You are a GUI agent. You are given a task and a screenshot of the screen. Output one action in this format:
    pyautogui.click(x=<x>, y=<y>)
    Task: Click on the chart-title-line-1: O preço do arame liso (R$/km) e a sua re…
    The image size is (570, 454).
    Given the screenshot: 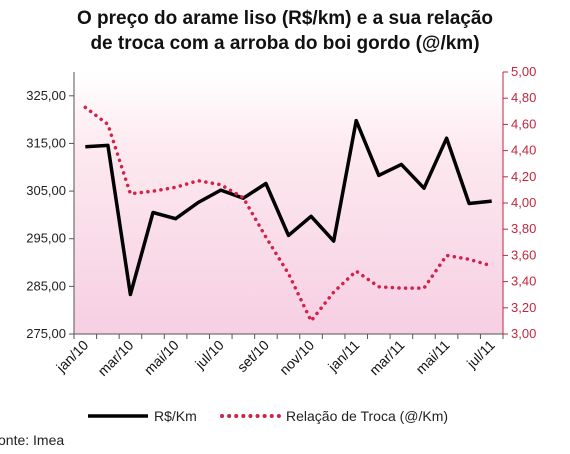 What is the action you would take?
    pyautogui.click(x=285, y=18)
    